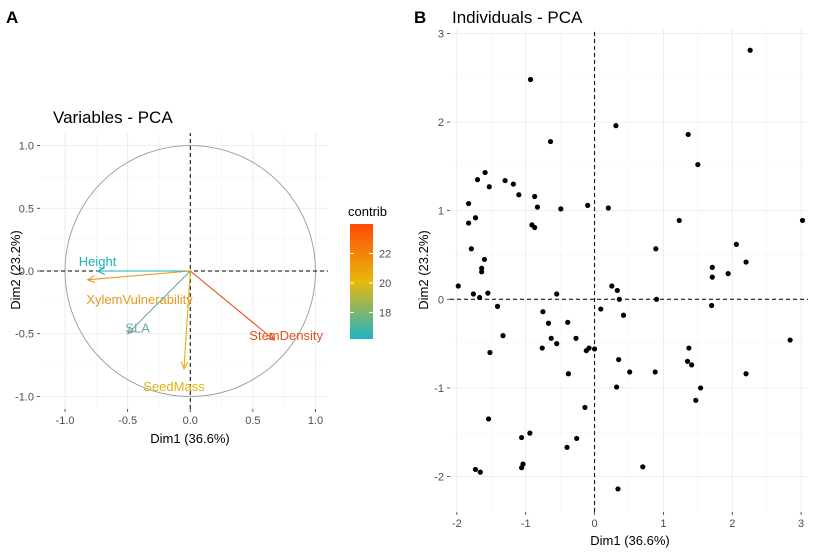  I want to click on legend-ticks: 18 20 22, so click(370, 283).